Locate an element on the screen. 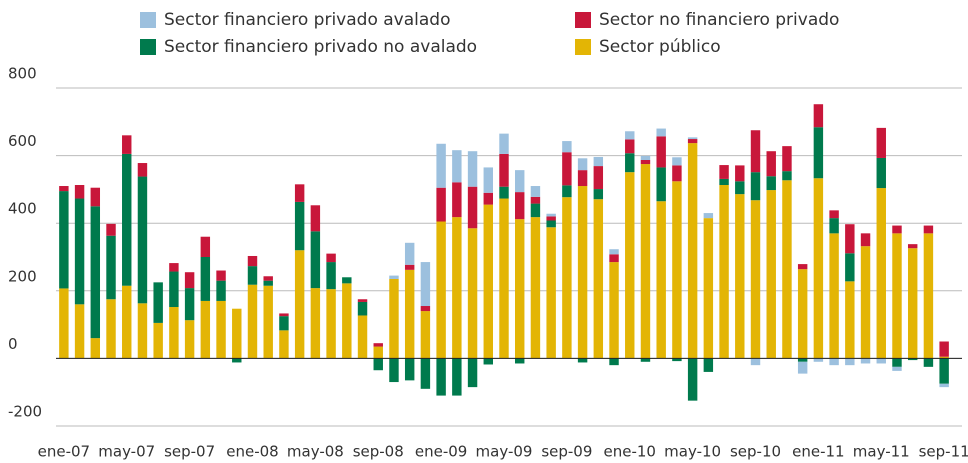 The width and height of the screenshot is (968, 463). x-tick-label: sep-11 is located at coordinates (943, 452).